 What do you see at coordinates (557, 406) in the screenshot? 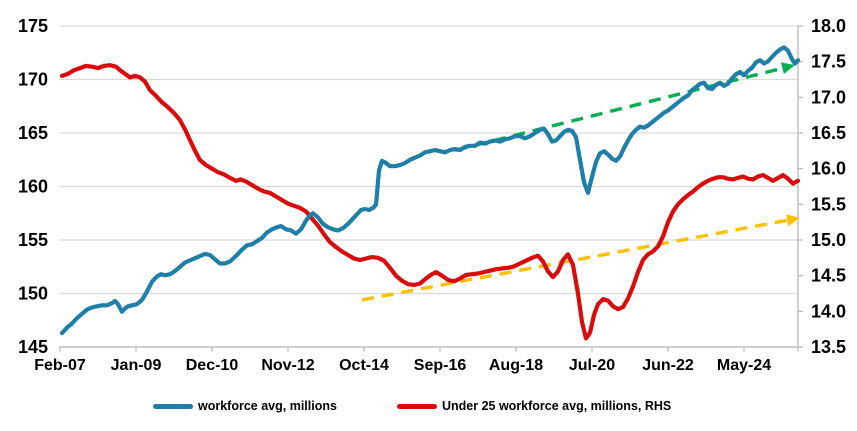
I see `legend-label-under25: Under 25 workforce avg, millions, RHS` at bounding box center [557, 406].